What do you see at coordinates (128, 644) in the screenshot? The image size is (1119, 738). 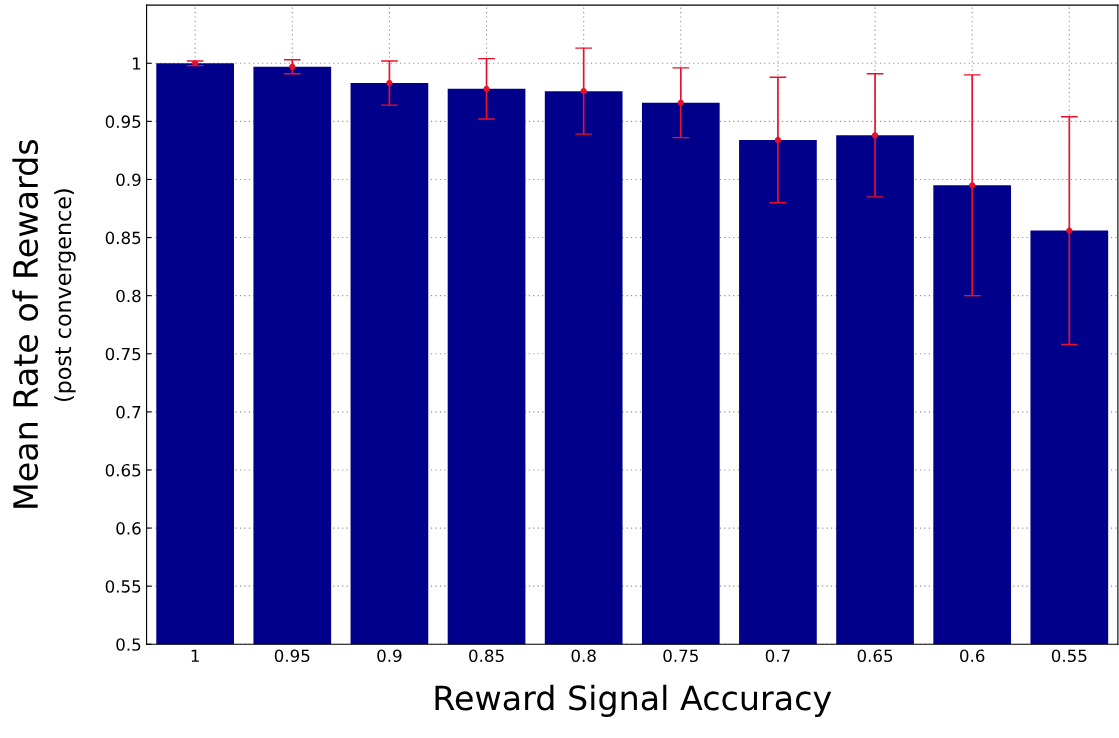 I see `y-tick-label: 0.5` at bounding box center [128, 644].